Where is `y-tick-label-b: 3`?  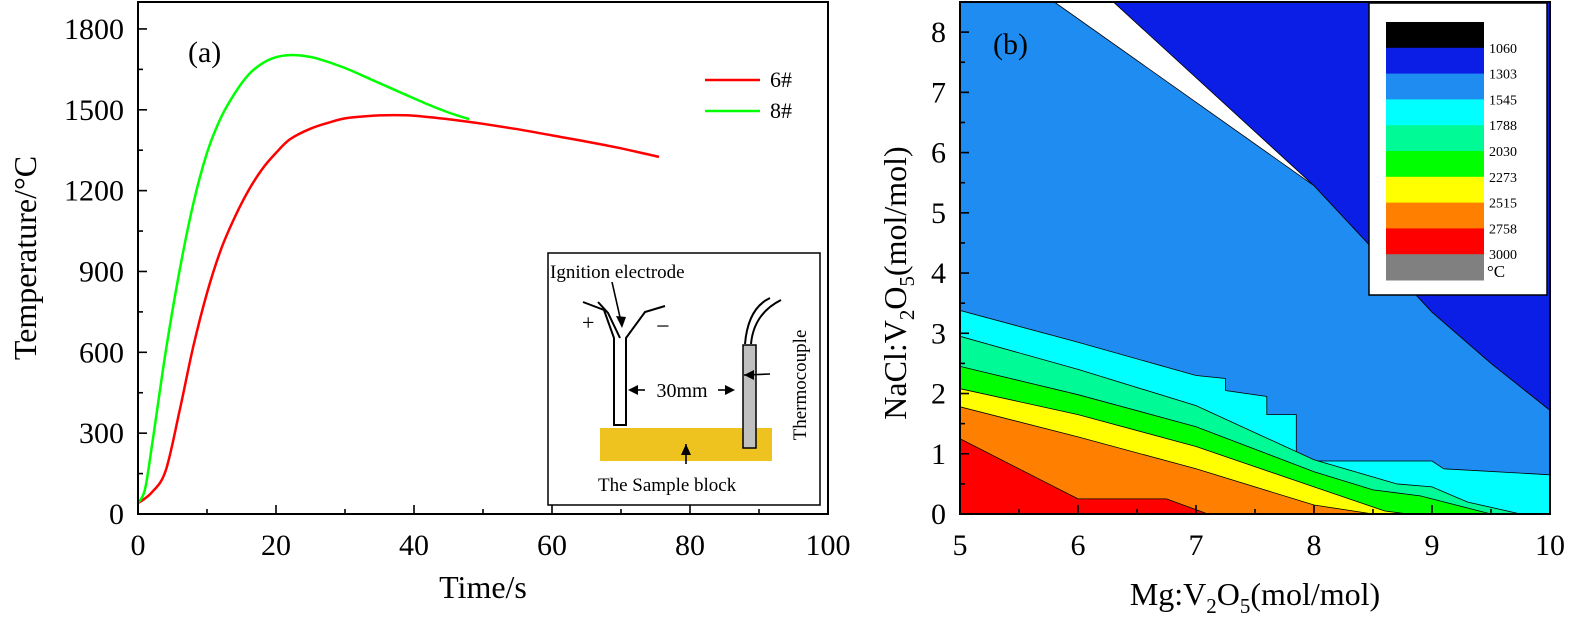 y-tick-label-b: 3 is located at coordinates (938, 333).